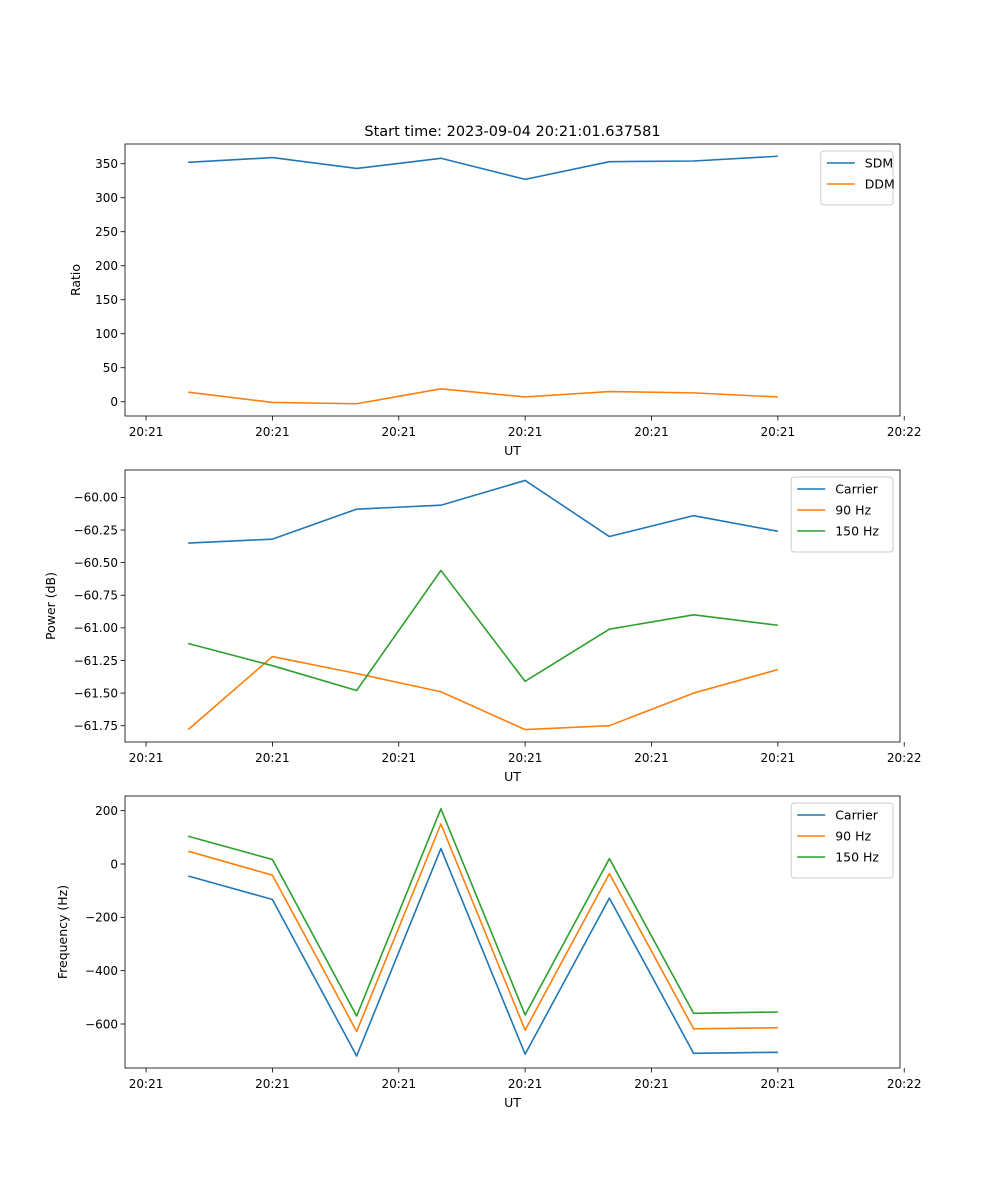  What do you see at coordinates (96, 661) in the screenshot?
I see `y-tick-label: −61.25` at bounding box center [96, 661].